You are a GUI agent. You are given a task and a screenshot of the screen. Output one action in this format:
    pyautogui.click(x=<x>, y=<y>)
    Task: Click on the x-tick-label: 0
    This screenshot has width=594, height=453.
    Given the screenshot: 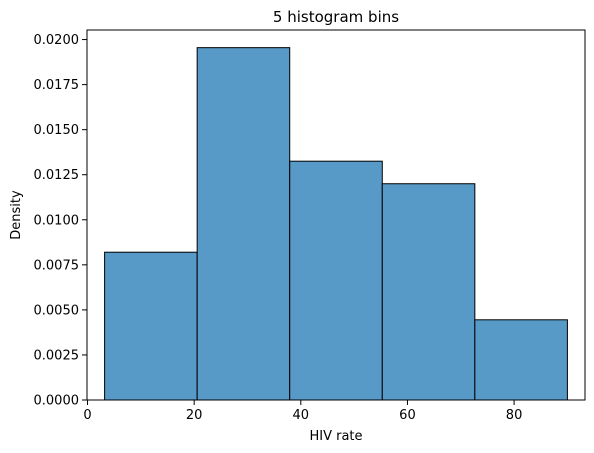 What is the action you would take?
    pyautogui.click(x=87, y=415)
    